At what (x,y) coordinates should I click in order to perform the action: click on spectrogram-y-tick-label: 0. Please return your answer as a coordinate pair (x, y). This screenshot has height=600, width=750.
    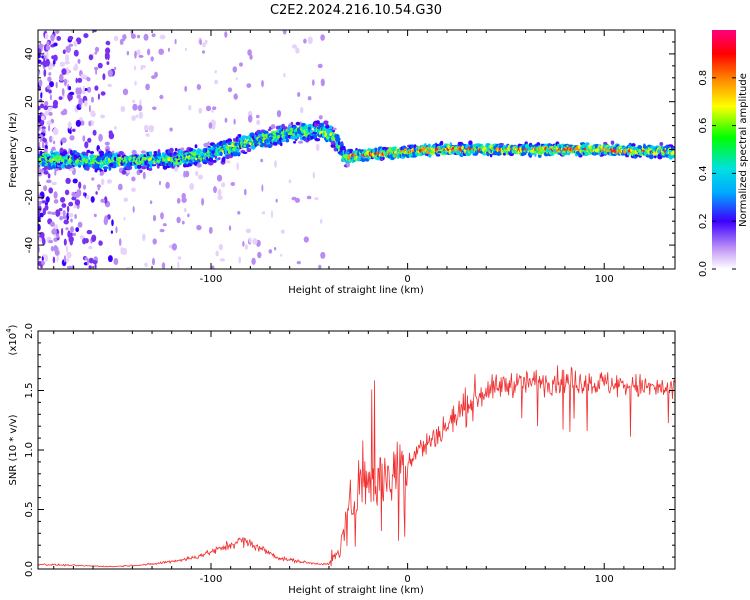
    Looking at the image, I should click on (29, 149).